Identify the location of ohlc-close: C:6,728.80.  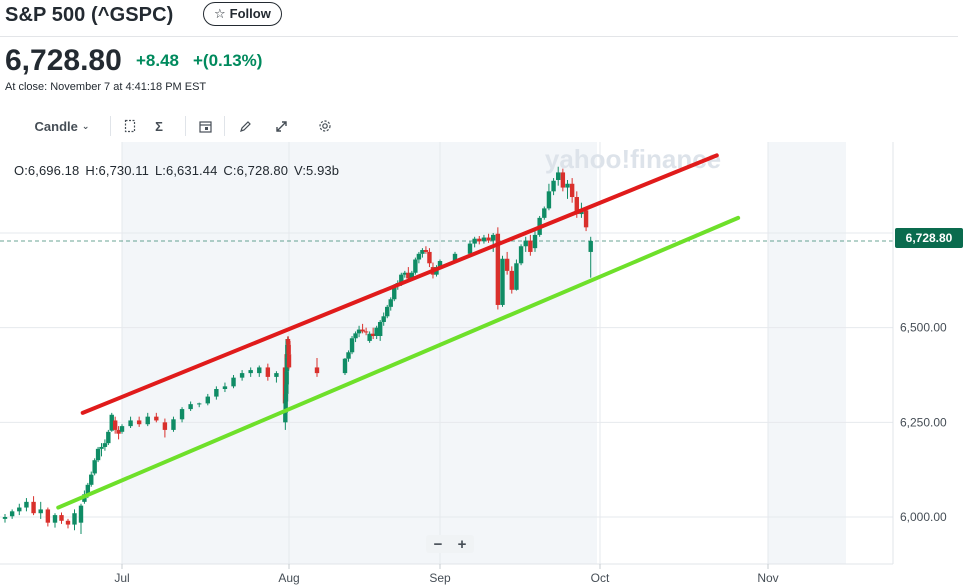
(256, 170).